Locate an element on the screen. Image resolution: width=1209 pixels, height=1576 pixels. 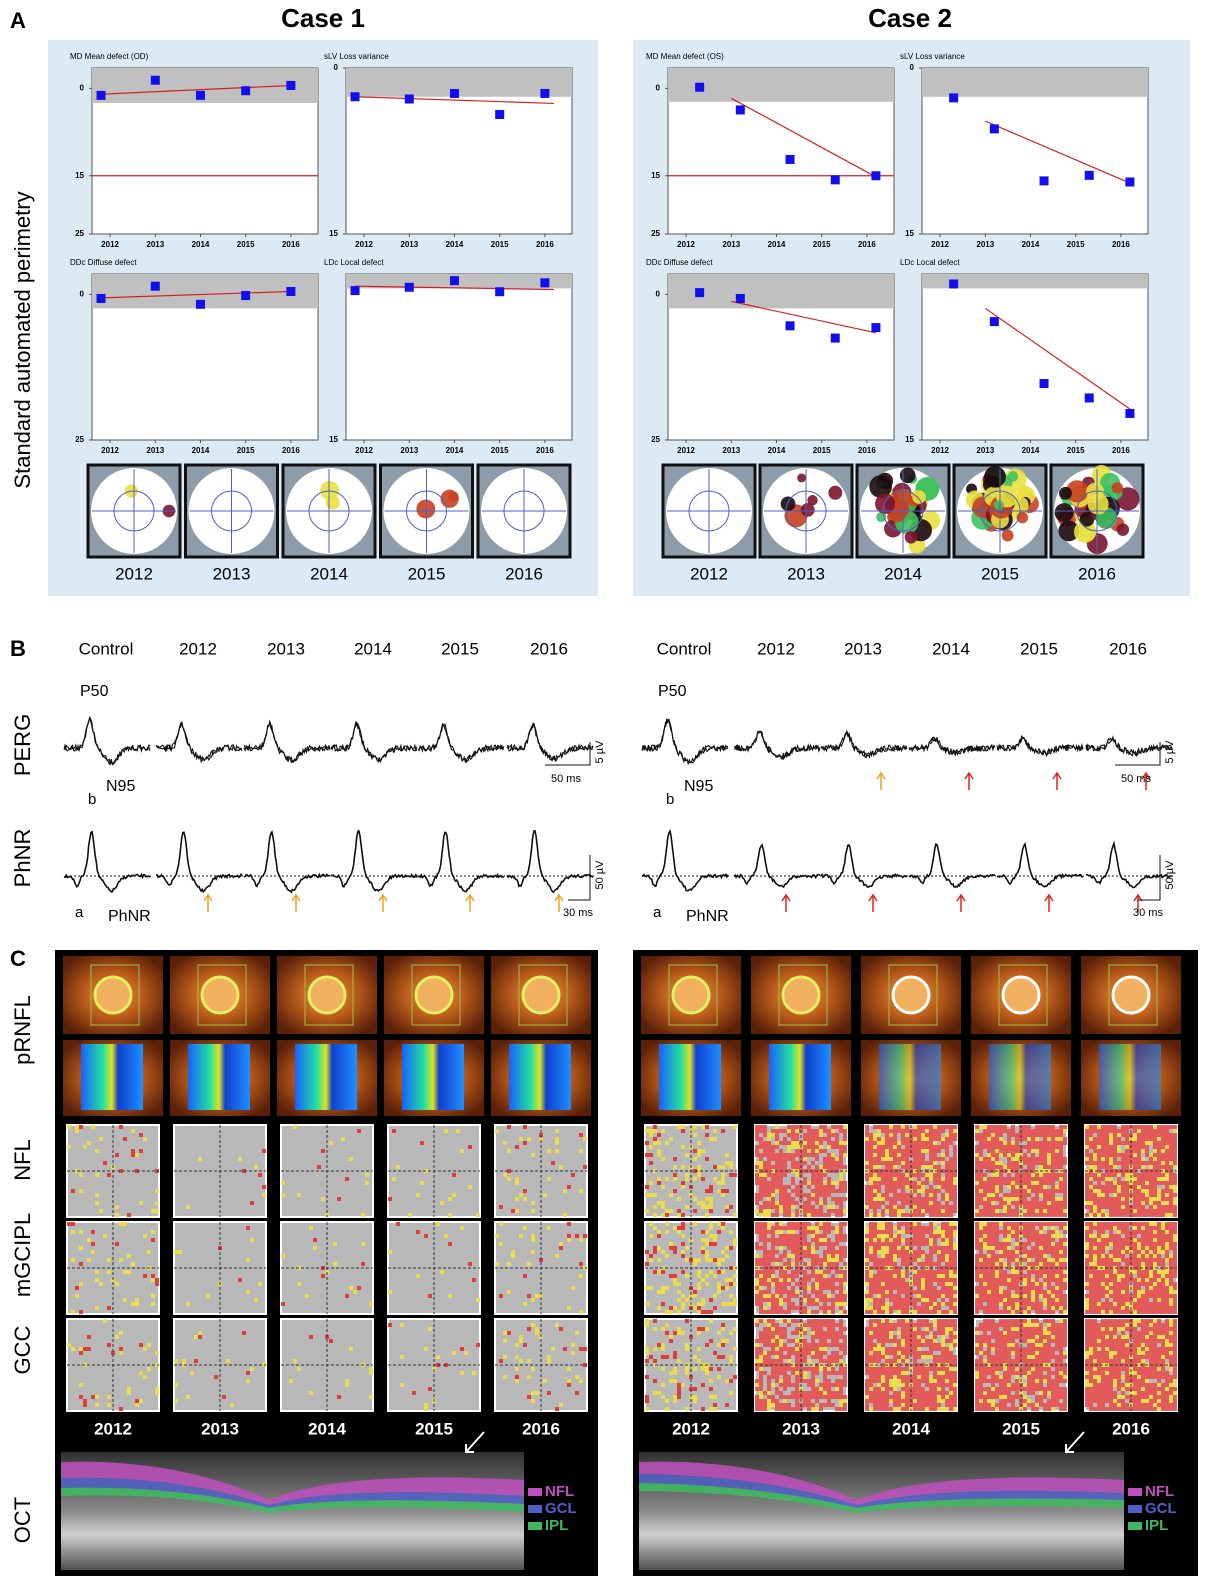
x-tick-label: 2015 is located at coordinates (822, 450).